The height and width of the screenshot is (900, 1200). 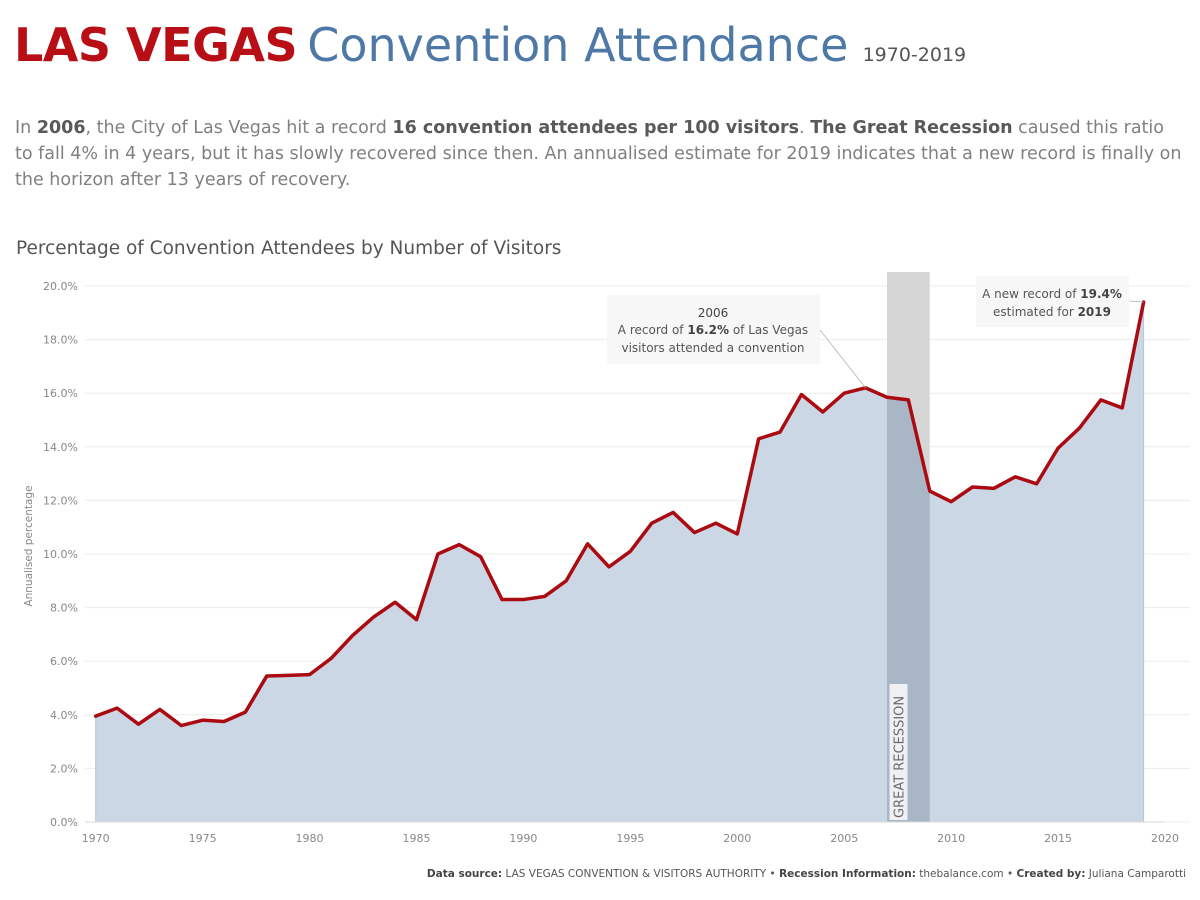 I want to click on x-tick-label: 1990, so click(x=523, y=838).